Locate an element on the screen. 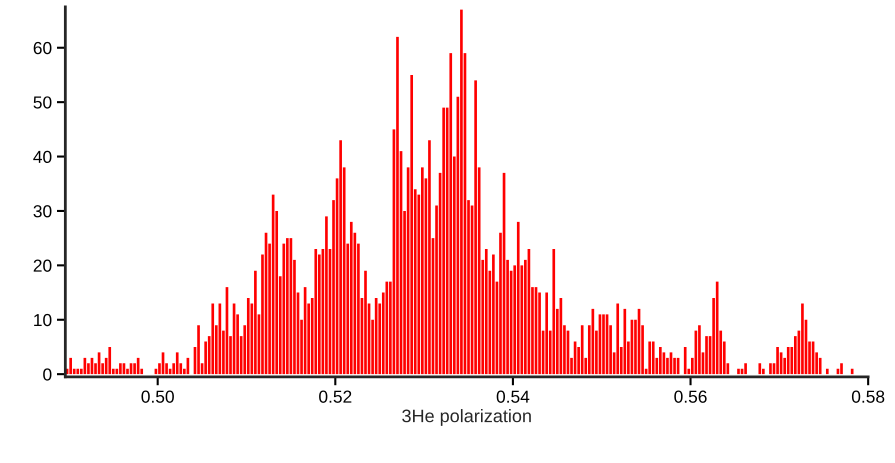 This screenshot has width=895, height=463. y-tick-label: 20 is located at coordinates (43, 266).